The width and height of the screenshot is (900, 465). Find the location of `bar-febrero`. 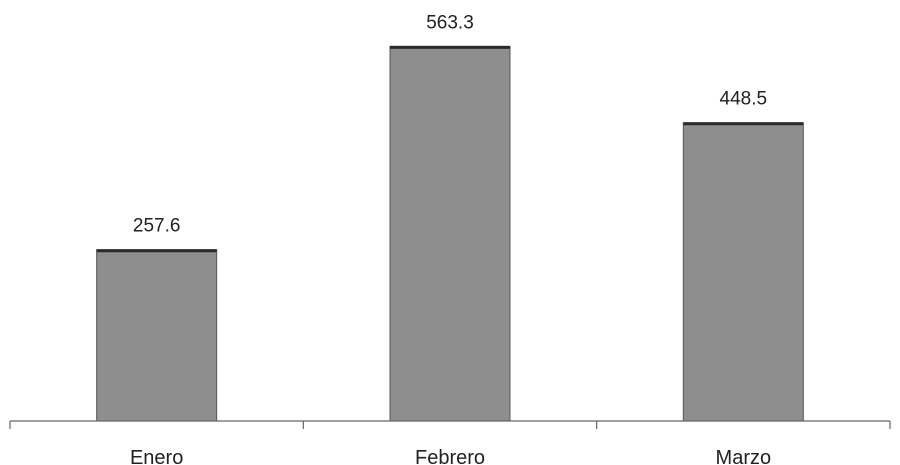

bar-febrero is located at coordinates (450, 233).